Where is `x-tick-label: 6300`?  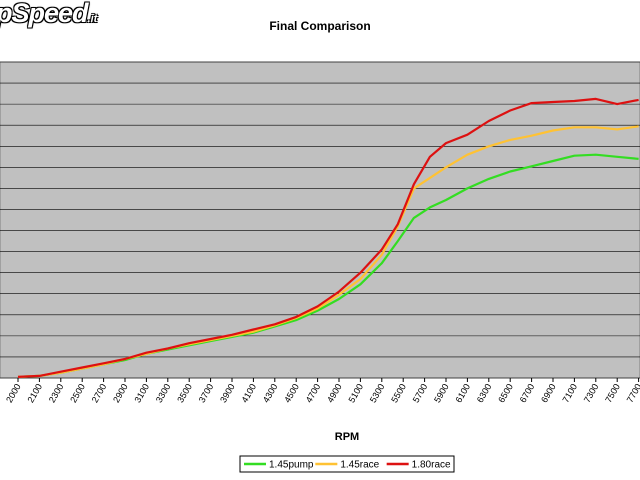 x-tick-label: 6300 is located at coordinates (484, 393).